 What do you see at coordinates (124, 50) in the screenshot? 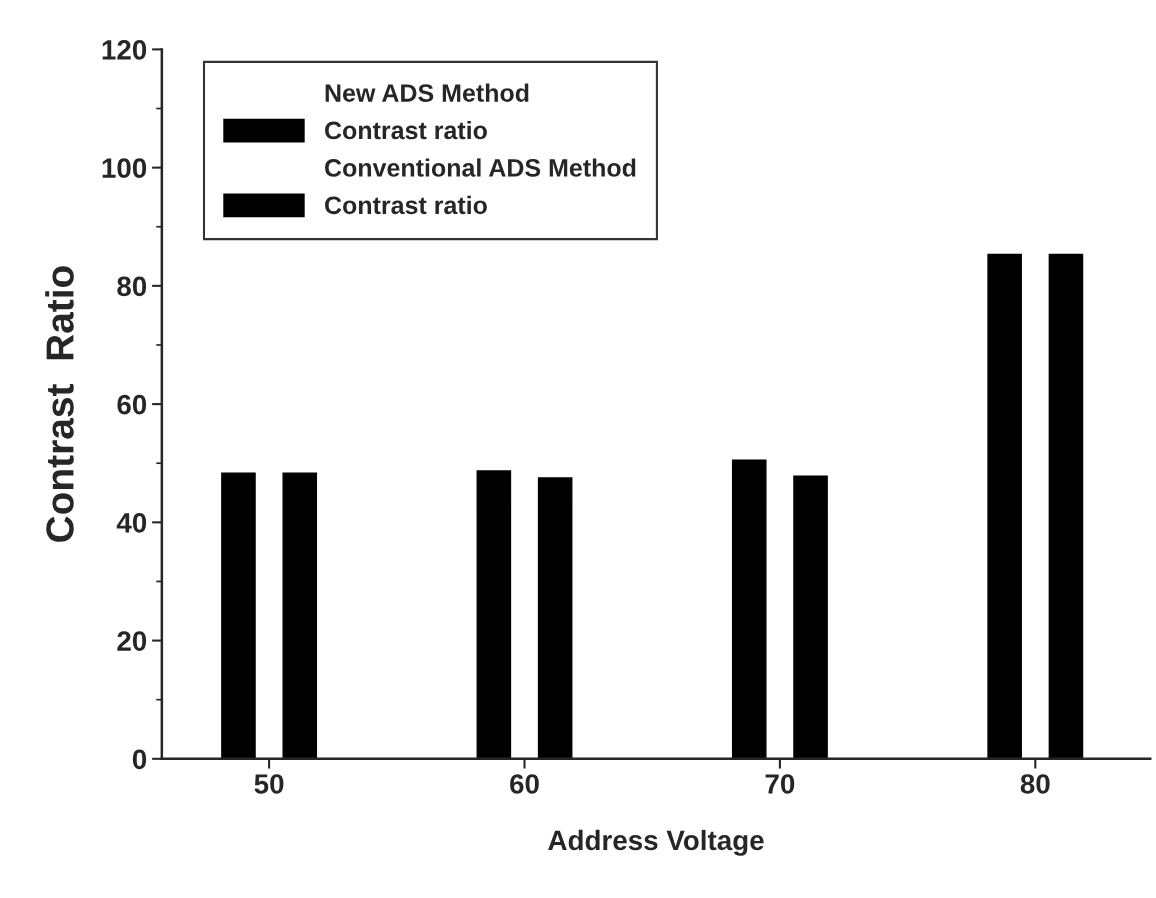
I see `y-tick-label: 120` at bounding box center [124, 50].